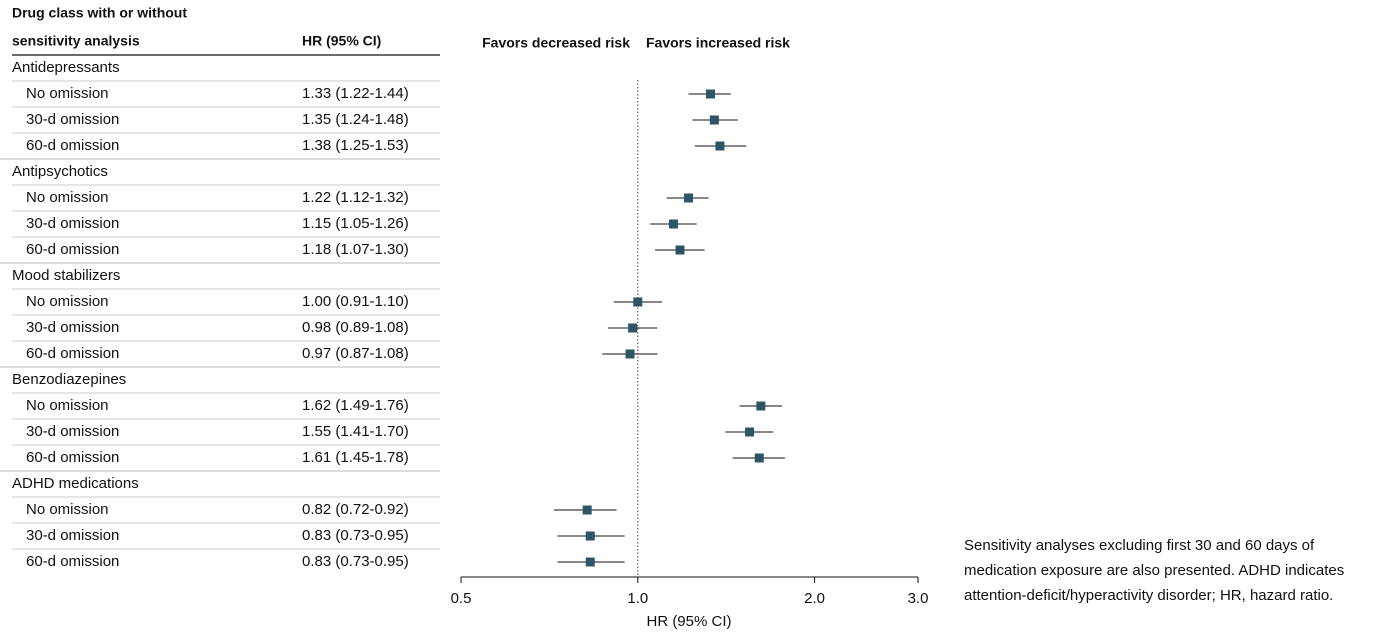 The image size is (1386, 632). I want to click on x-tick-label: 0.5, so click(461, 598).